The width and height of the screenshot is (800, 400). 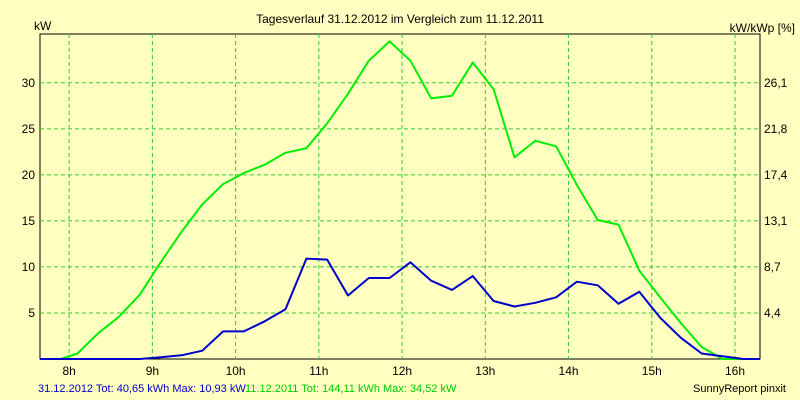 I want to click on y-right-tick-label: 17,4, so click(x=776, y=175).